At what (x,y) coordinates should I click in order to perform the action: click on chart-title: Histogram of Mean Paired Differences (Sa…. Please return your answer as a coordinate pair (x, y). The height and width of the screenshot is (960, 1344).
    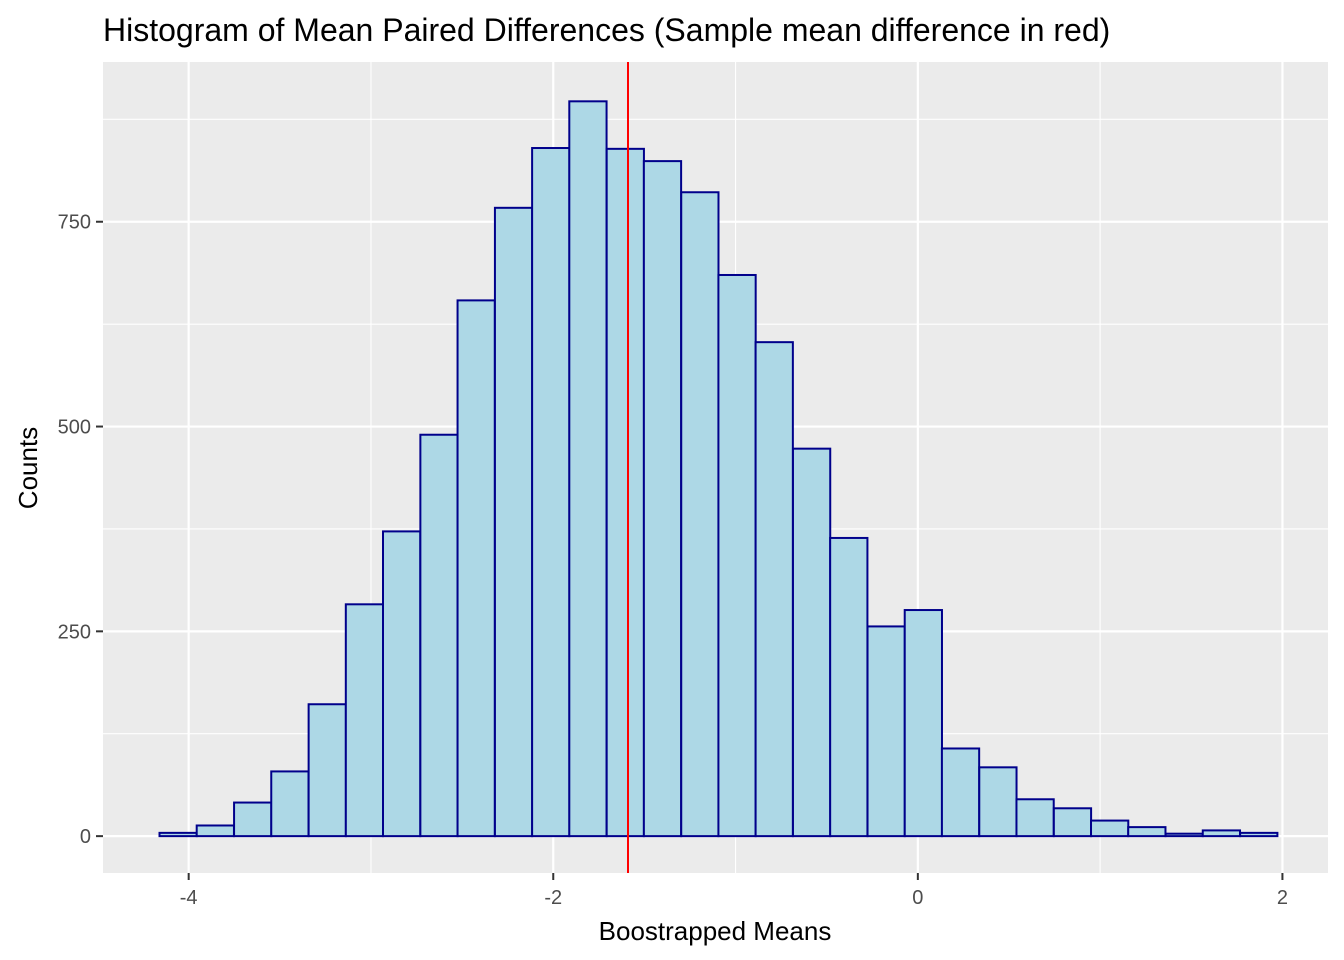
    Looking at the image, I should click on (606, 30).